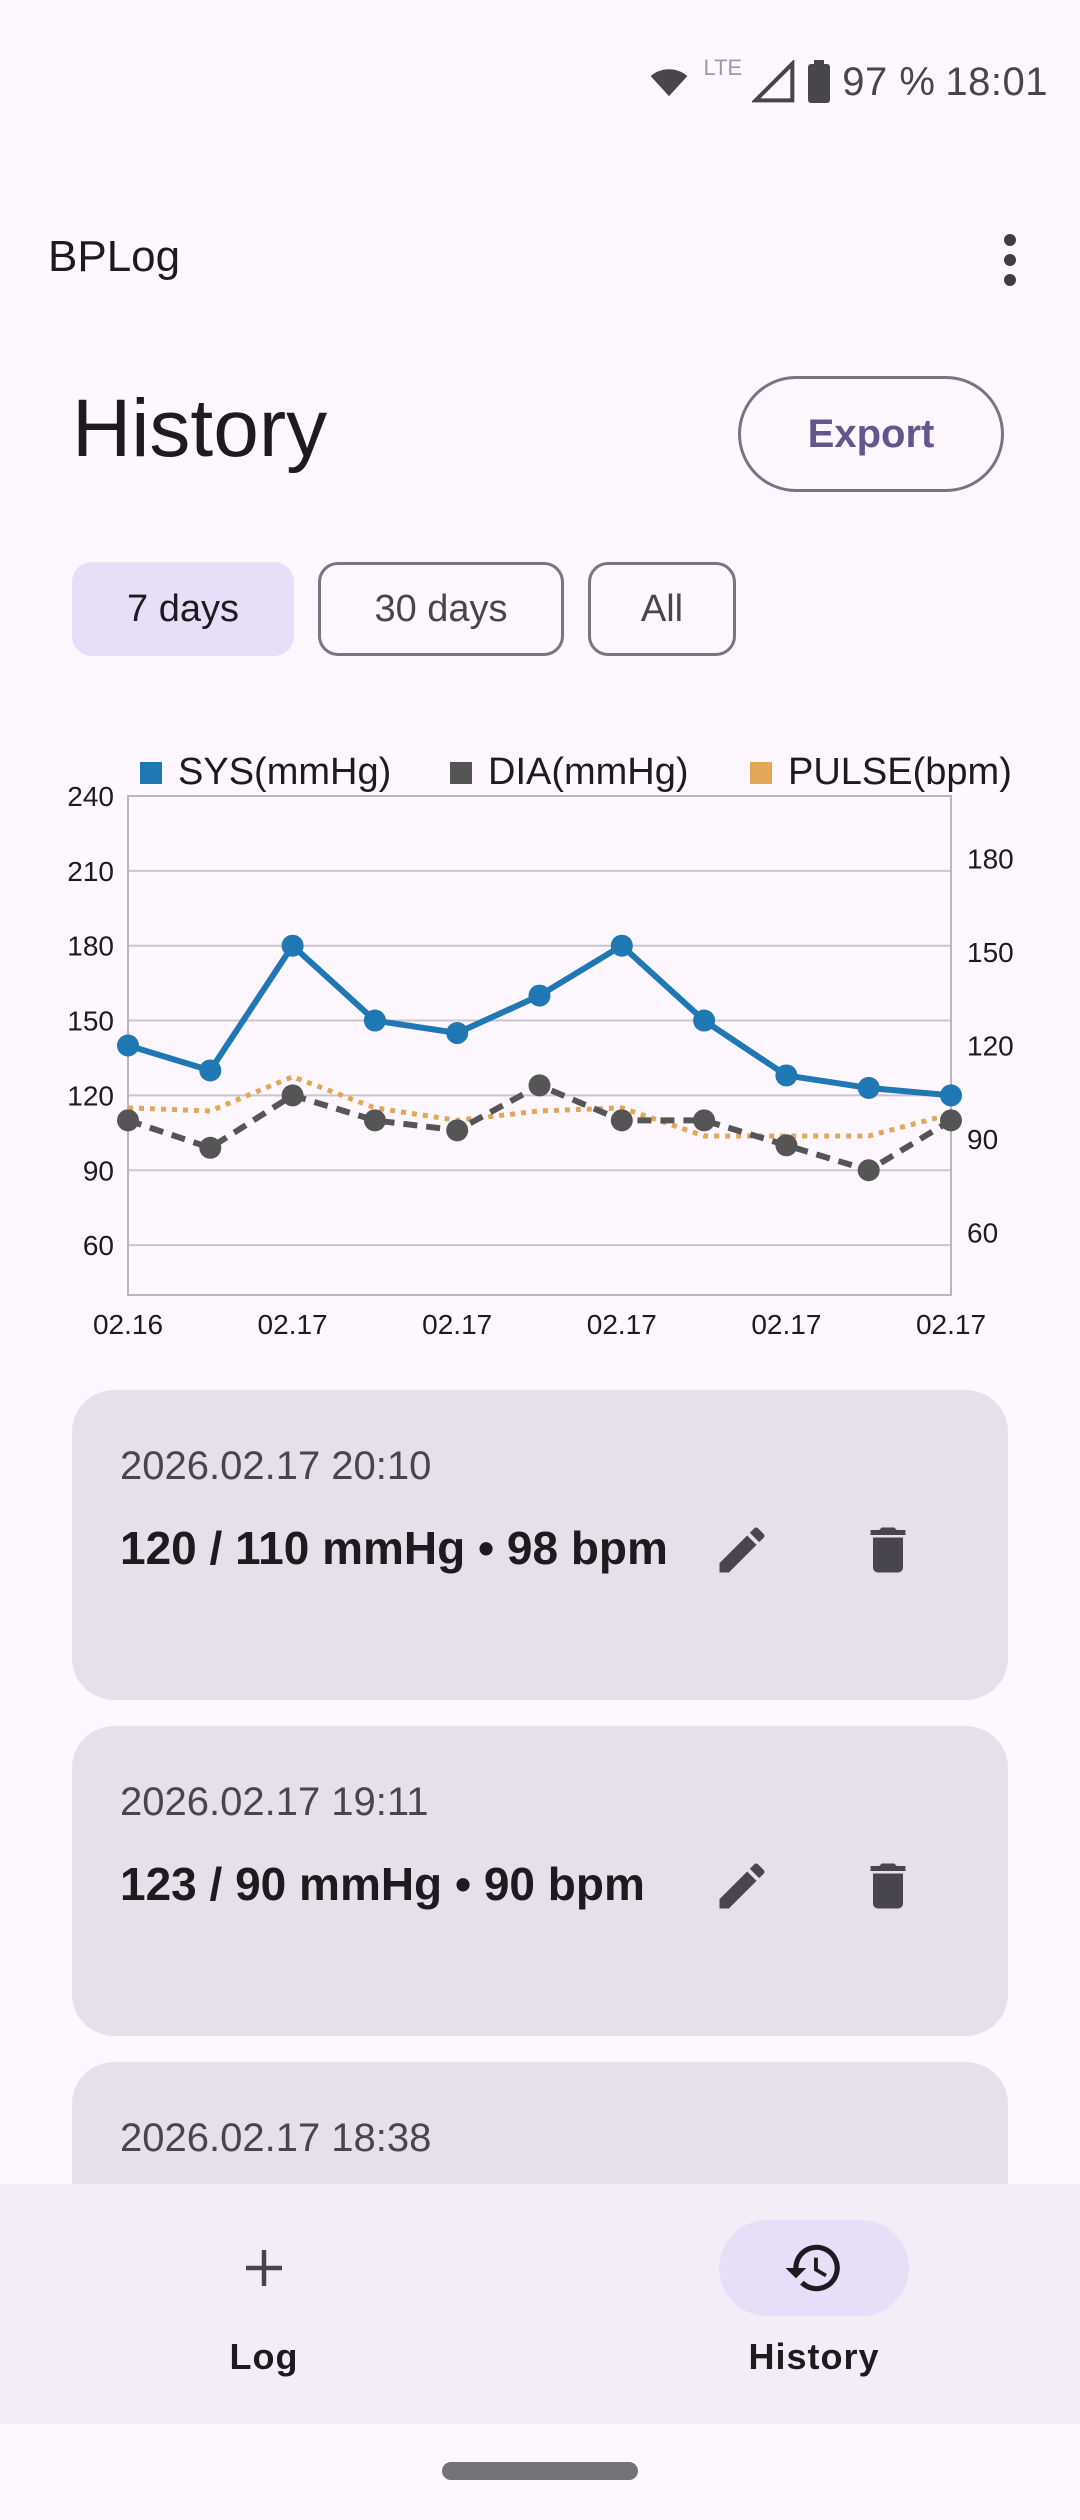 Image resolution: width=1080 pixels, height=2520 pixels. What do you see at coordinates (90, 1021) in the screenshot?
I see `y-tick-label-left: 150` at bounding box center [90, 1021].